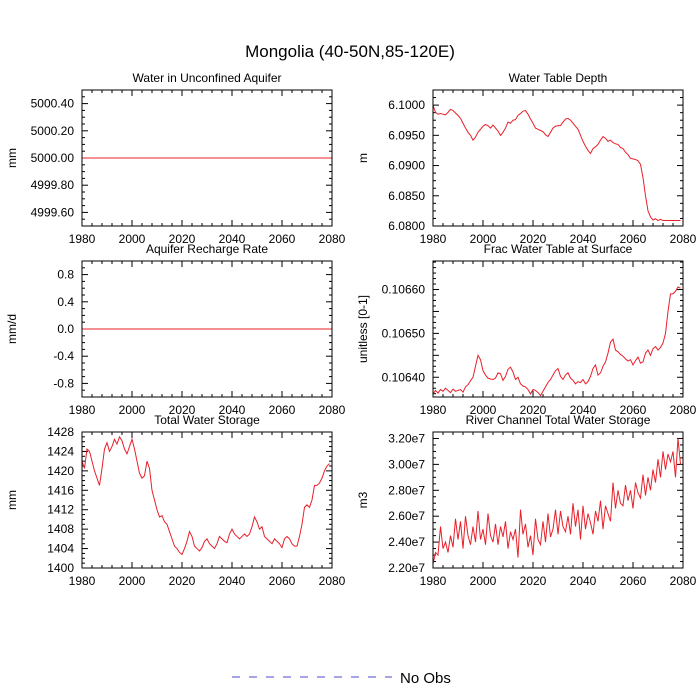  I want to click on y-tick-label: 5000.20, so click(53, 131).